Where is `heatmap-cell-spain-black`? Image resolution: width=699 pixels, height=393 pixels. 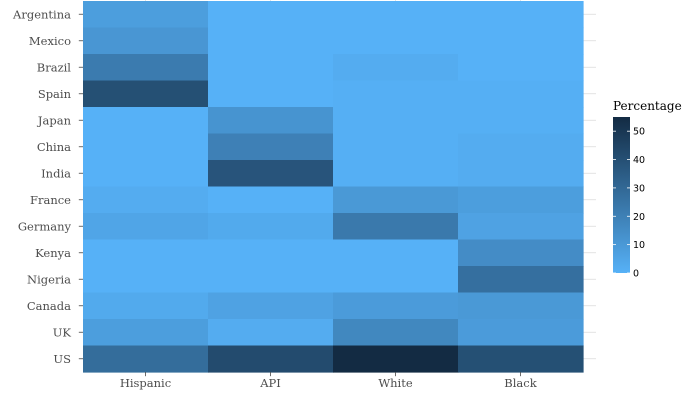
heatmap-cell-spain-black is located at coordinates (521, 94).